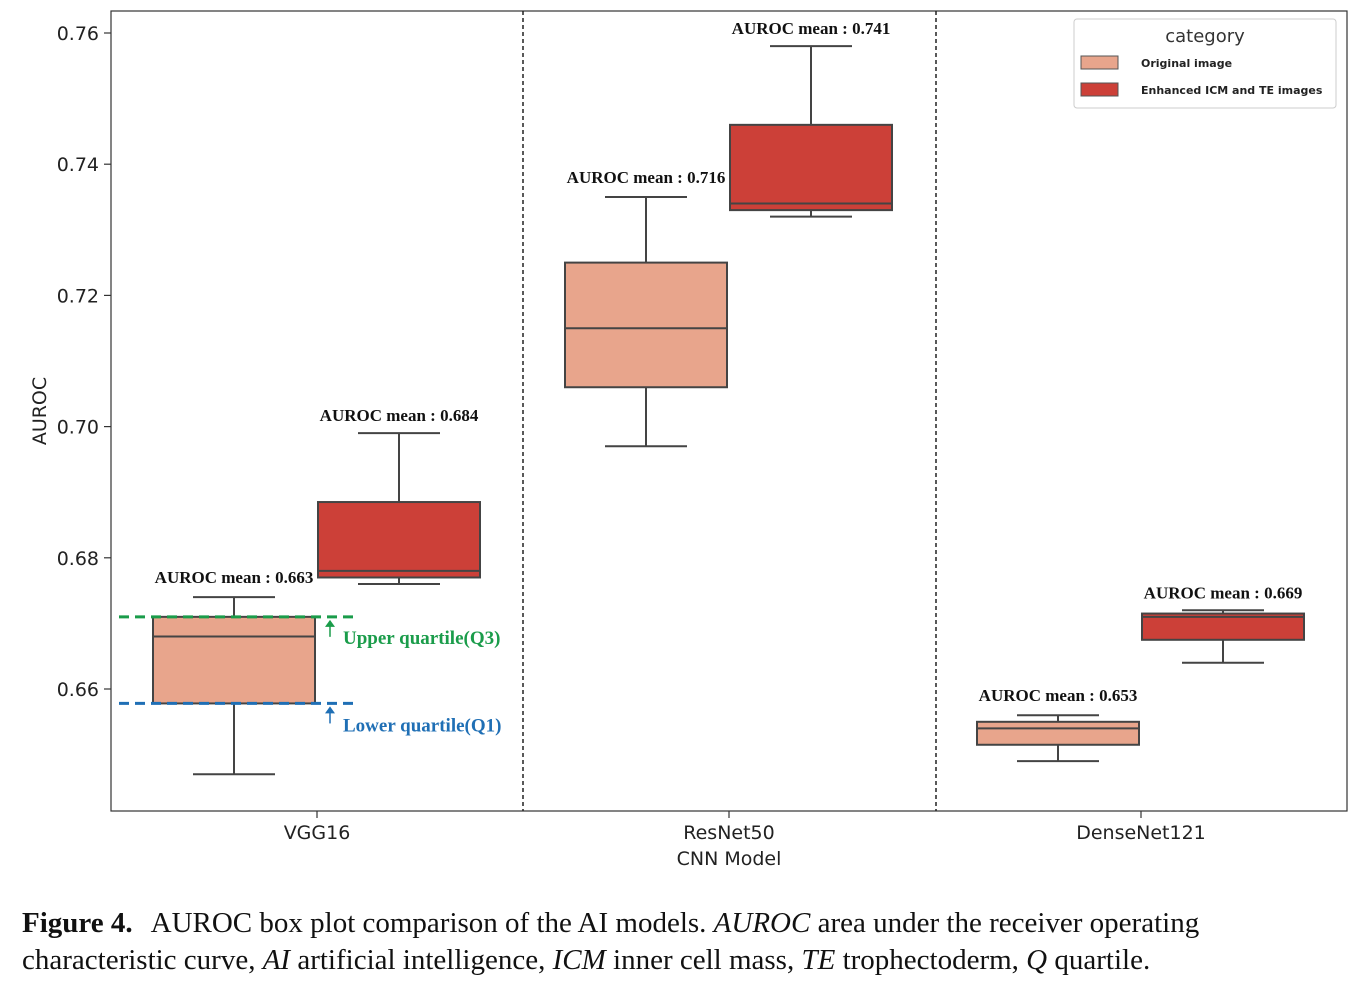 The width and height of the screenshot is (1360, 989). I want to click on caption-term-ai: AI, so click(276, 960).